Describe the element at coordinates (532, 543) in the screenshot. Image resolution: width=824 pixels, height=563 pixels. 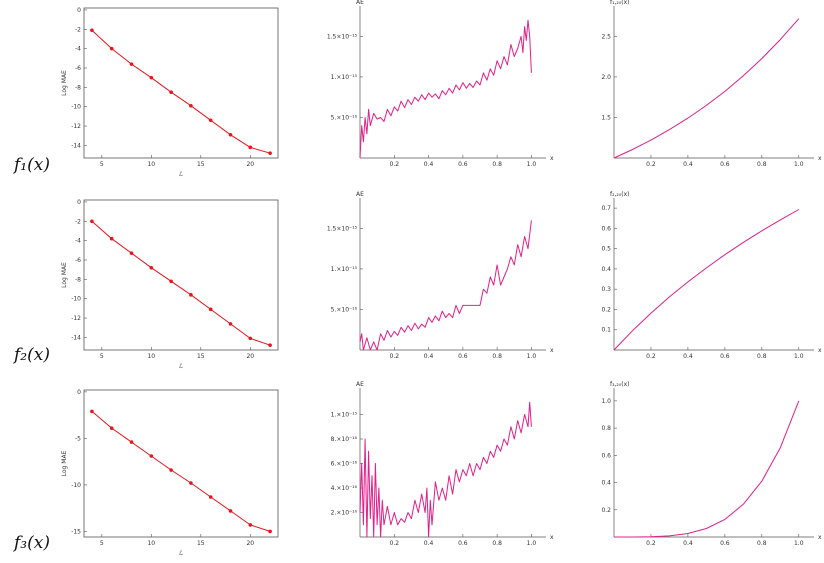
I see `chart-7-xtick-label: 1.0` at that location.